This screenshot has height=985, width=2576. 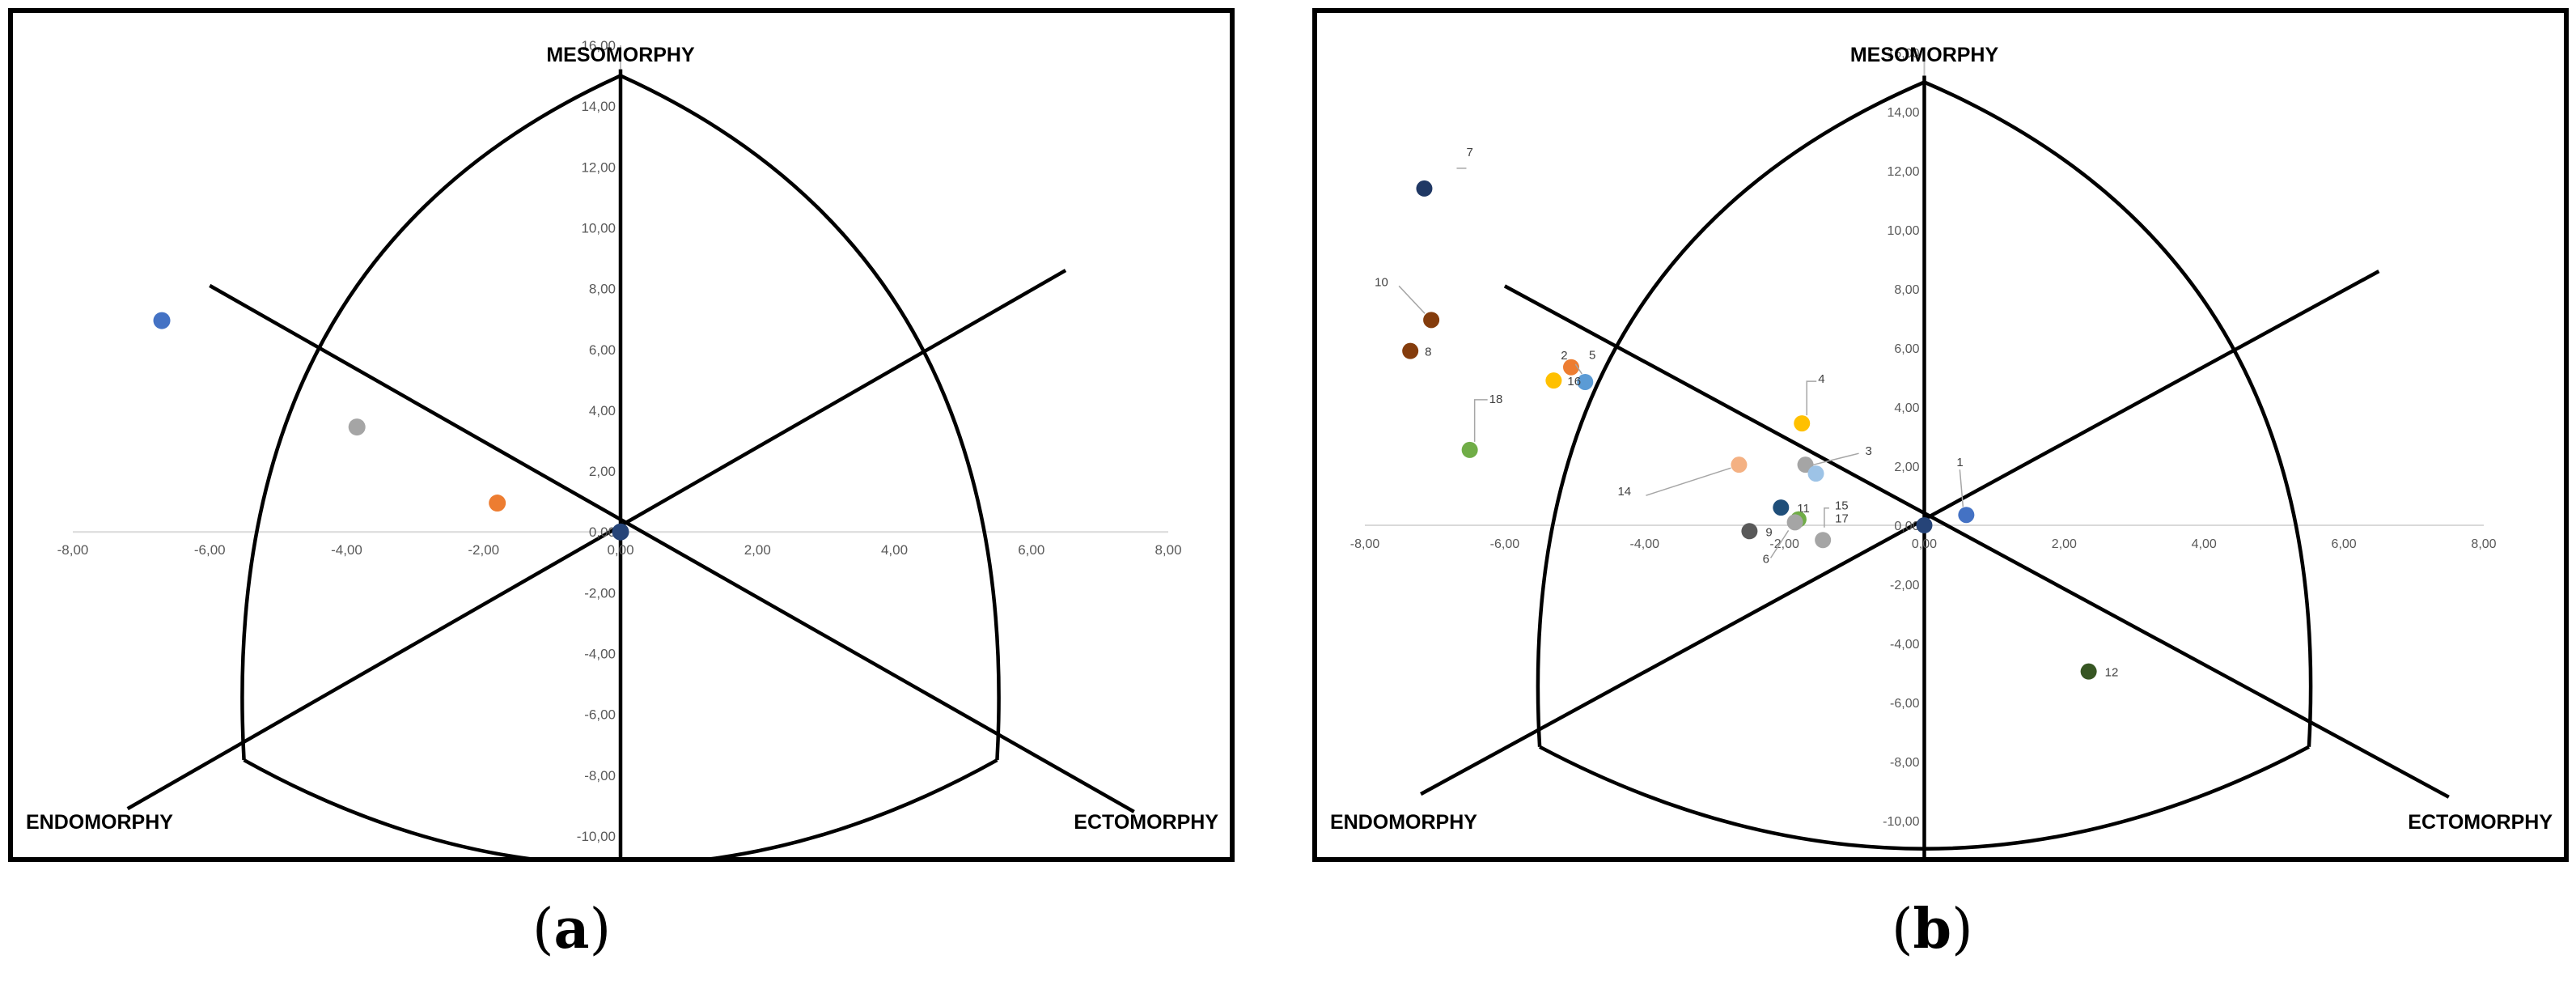 What do you see at coordinates (1469, 152) in the screenshot?
I see `data-point-label: 7` at bounding box center [1469, 152].